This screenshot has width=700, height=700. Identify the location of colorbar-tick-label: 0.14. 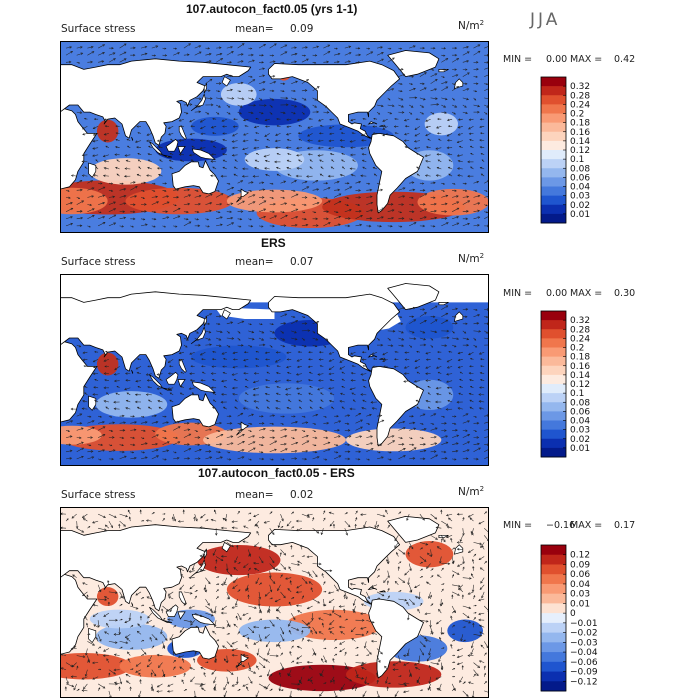
(580, 142).